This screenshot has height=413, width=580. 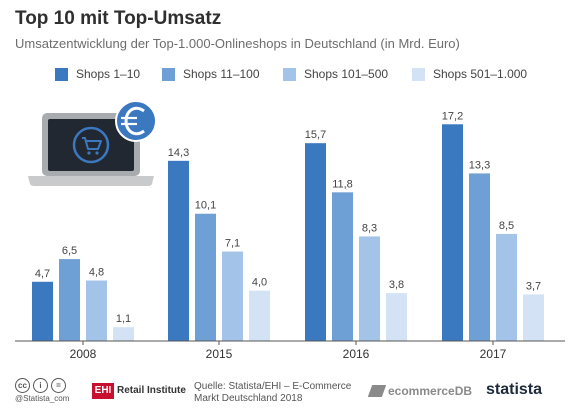 I want to click on bar-value-label: 13,3, so click(x=479, y=165).